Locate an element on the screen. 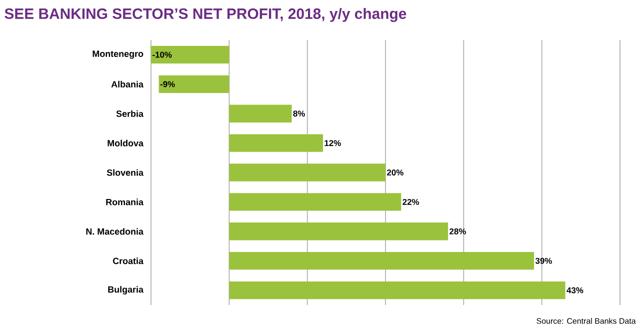 The width and height of the screenshot is (642, 328). y-tick-label: Bulgaria is located at coordinates (126, 290).